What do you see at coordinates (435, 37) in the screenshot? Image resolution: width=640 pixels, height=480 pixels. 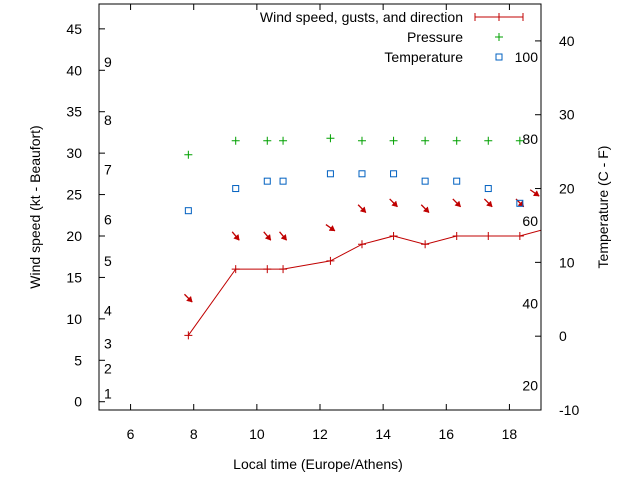 I see `legend-label-pressure: Pressure` at bounding box center [435, 37].